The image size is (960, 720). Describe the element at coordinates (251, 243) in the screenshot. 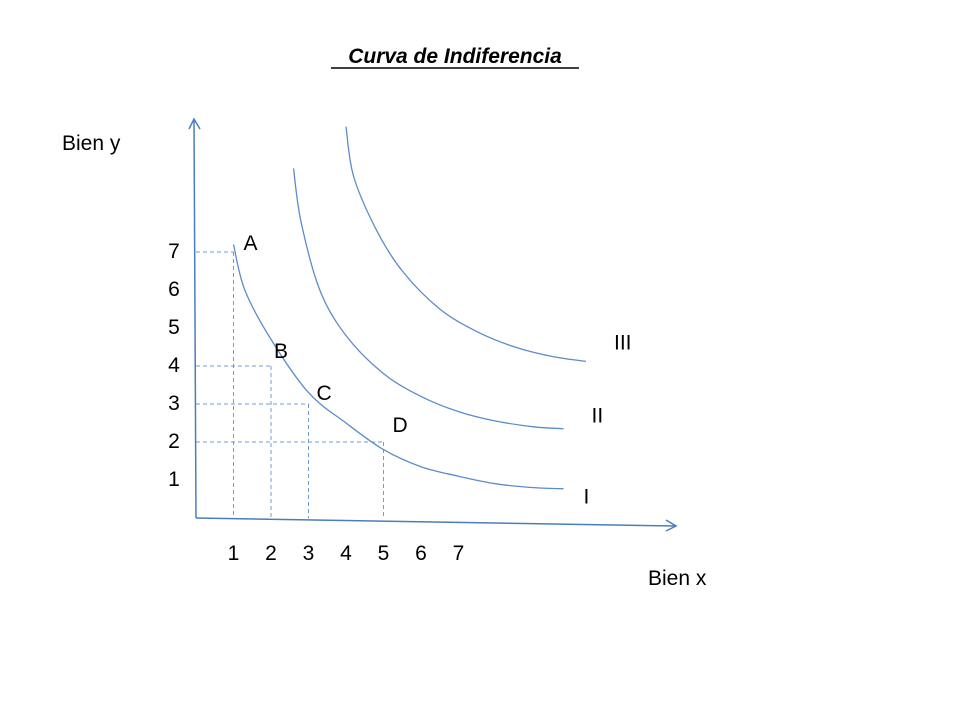

I see `point-label-a: A` at that location.